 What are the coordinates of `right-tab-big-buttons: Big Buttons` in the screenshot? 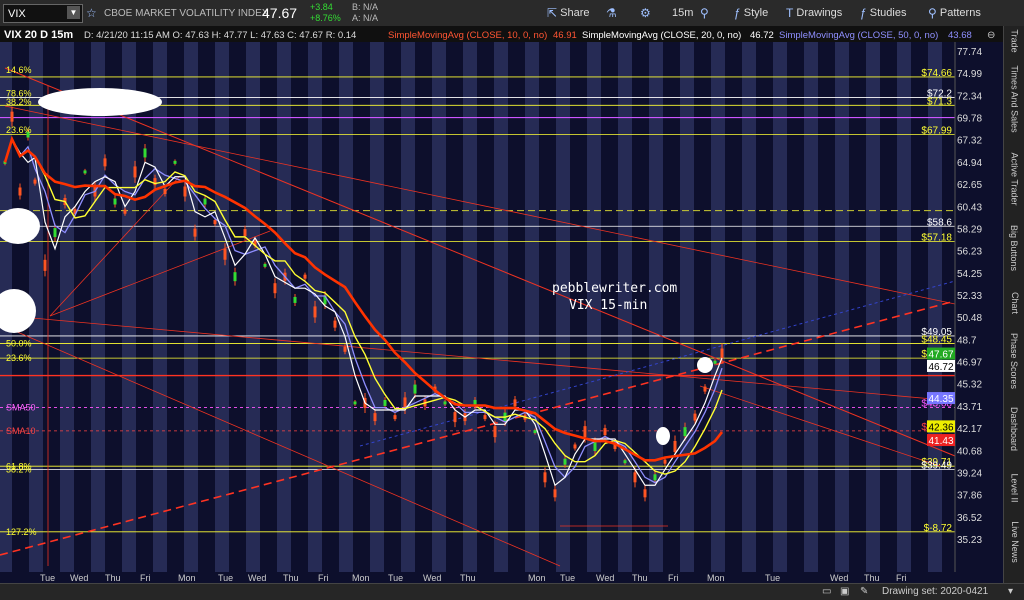 It's located at (1014, 248).